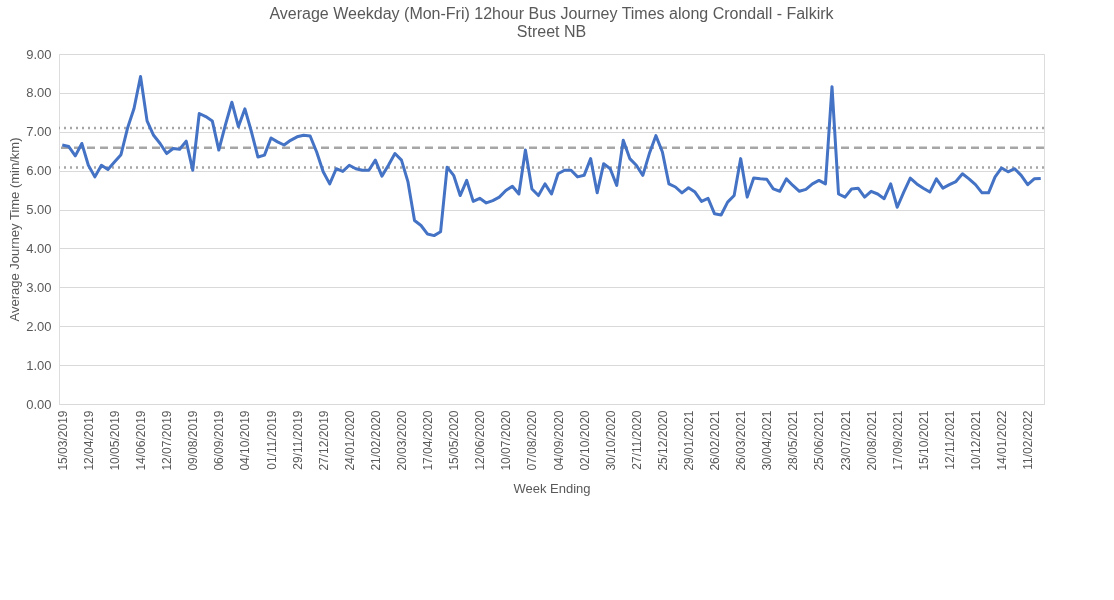 The width and height of the screenshot is (1114, 600). Describe the element at coordinates (845, 440) in the screenshot. I see `x-tick-label: 23/07/2021` at that location.